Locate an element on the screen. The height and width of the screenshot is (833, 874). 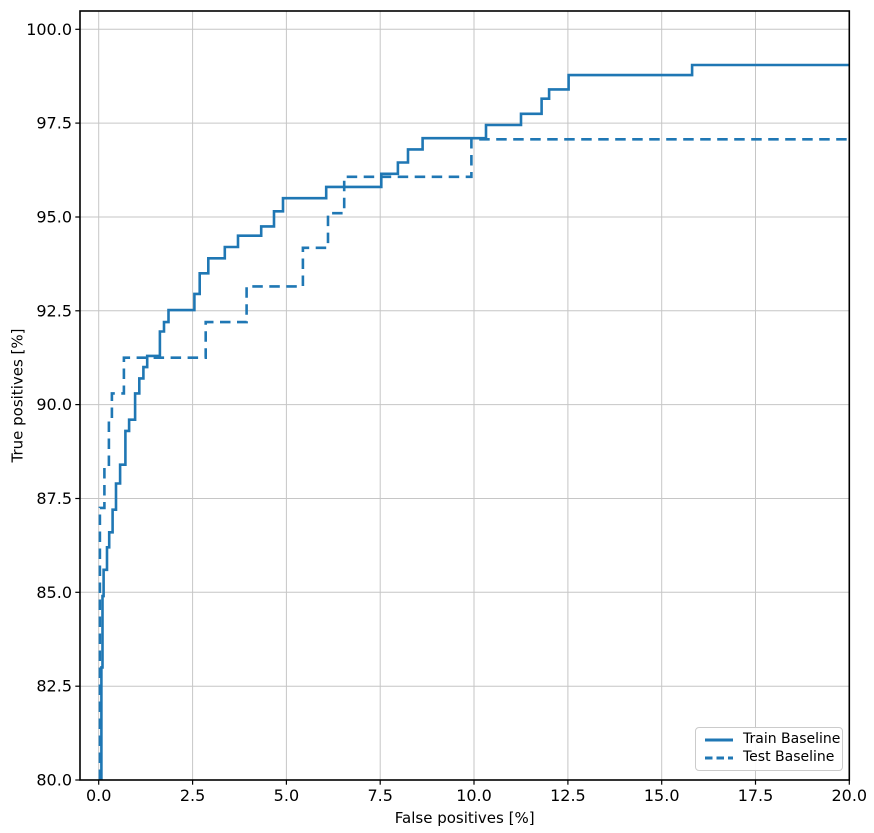
x-tick-label: 2.5 is located at coordinates (192, 795).